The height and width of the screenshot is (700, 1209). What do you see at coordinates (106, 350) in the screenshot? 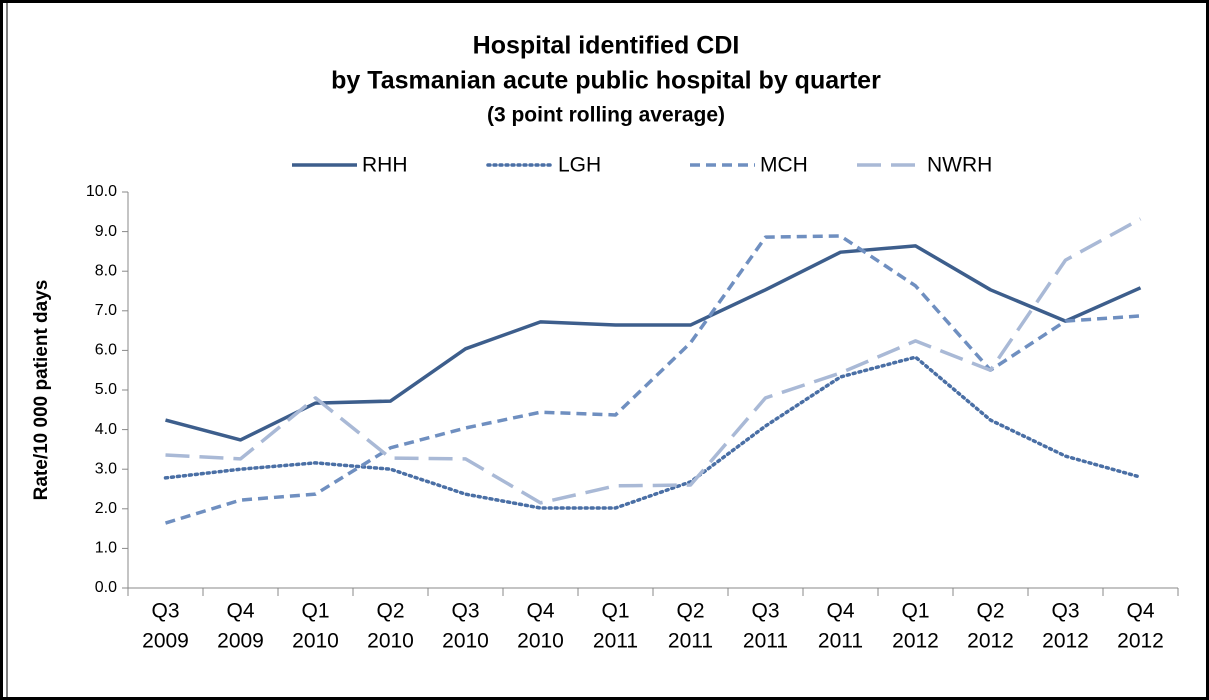
I see `y-tick-label: 6.0` at bounding box center [106, 350].